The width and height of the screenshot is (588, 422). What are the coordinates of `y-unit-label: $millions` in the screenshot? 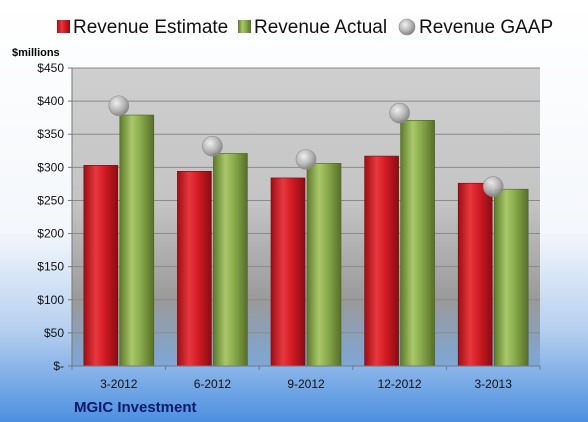 It's located at (36, 53).